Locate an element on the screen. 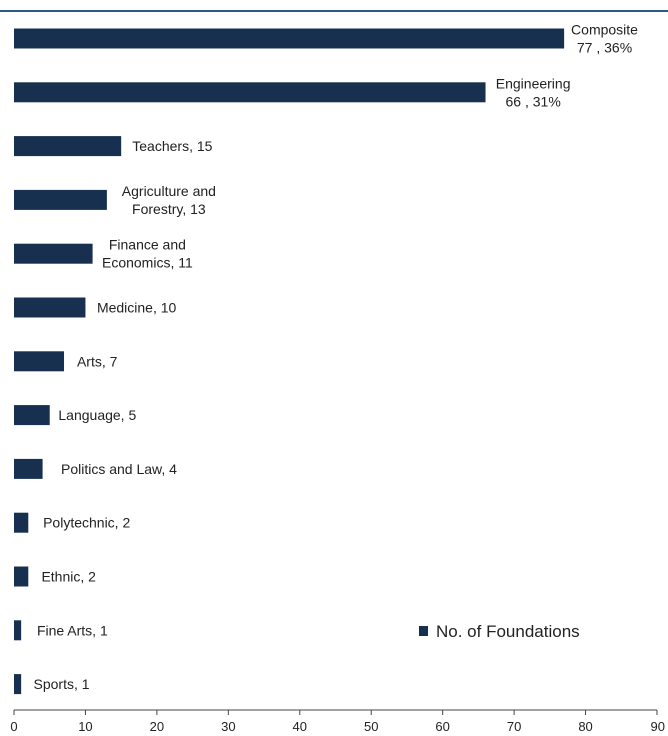 The image size is (668, 736). data-label-composite: Composite 77 , 36% is located at coordinates (604, 39).